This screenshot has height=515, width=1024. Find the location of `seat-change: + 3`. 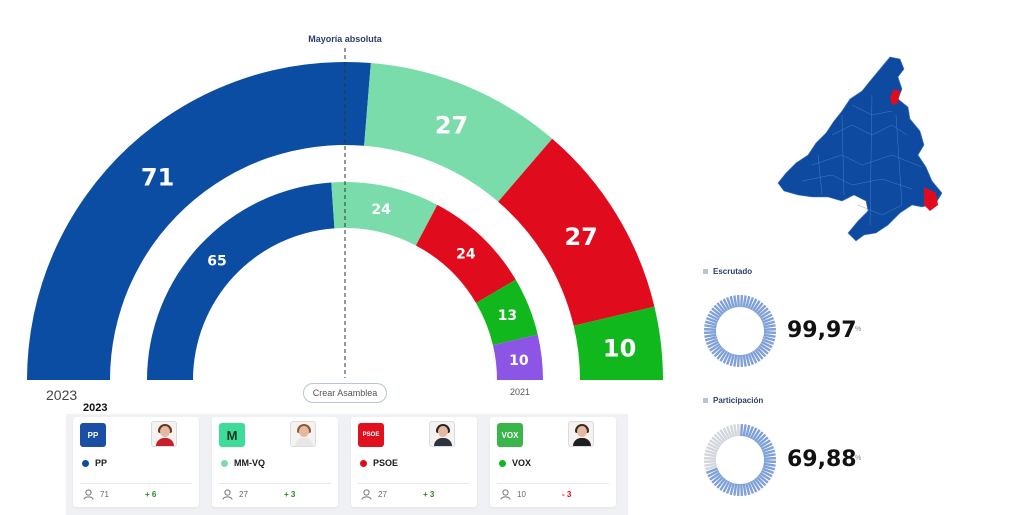

seat-change: + 3 is located at coordinates (290, 494).